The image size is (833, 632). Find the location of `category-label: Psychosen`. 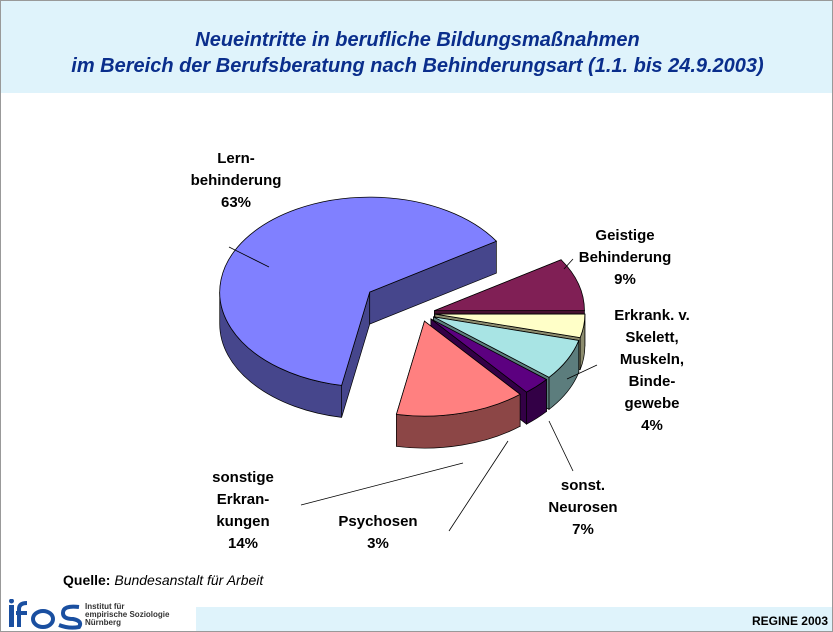

category-label: Psychosen is located at coordinates (378, 521).